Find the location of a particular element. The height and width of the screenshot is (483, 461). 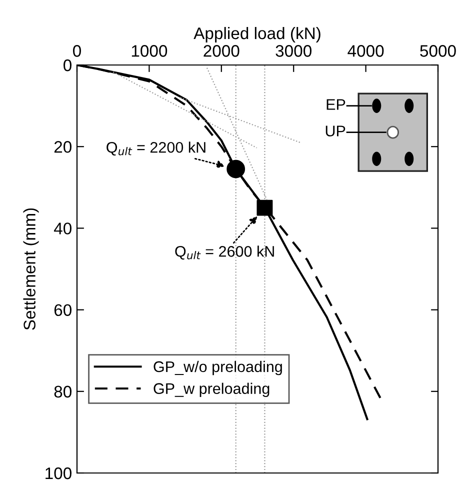

x-axis-title: Applied load (kN) is located at coordinates (257, 34).